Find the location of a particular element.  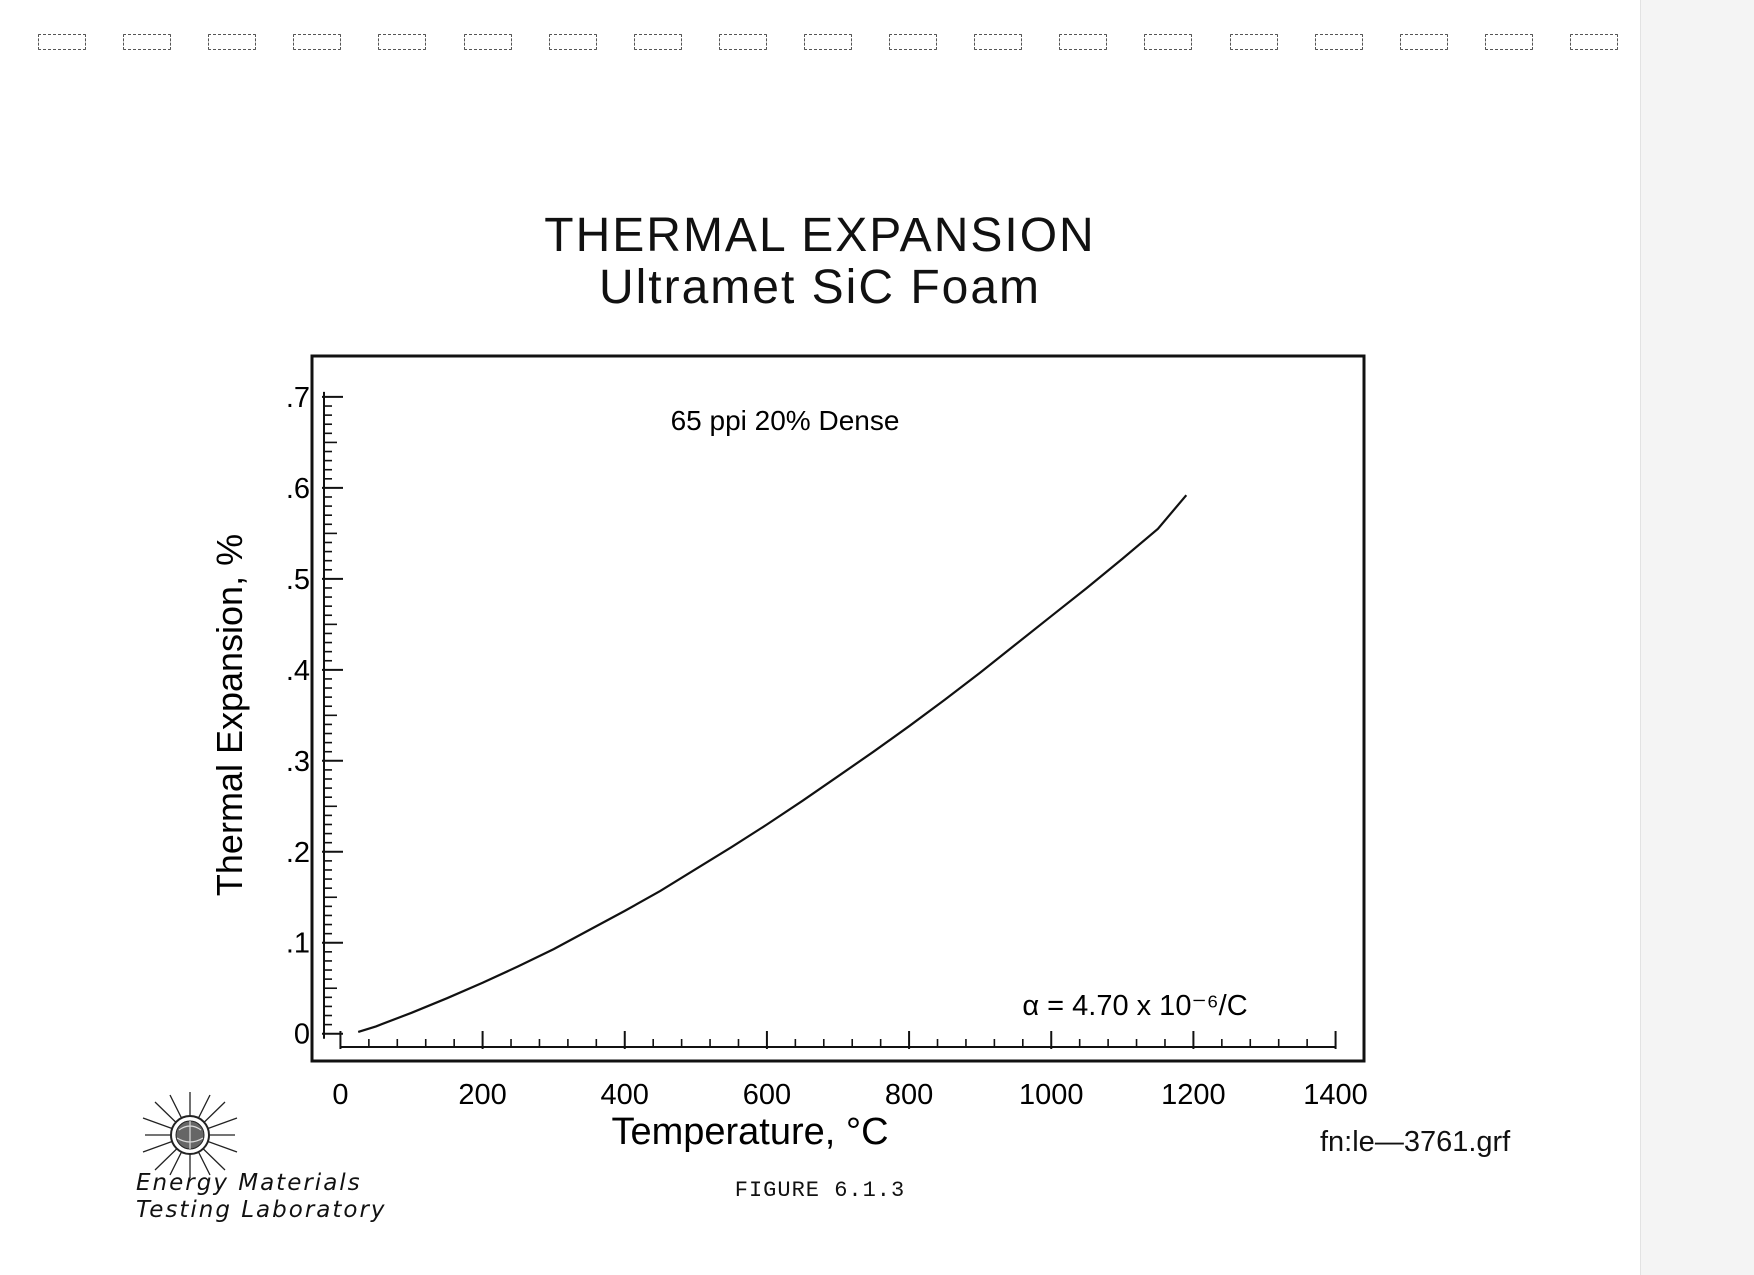

x-axis: 0 200 400 600 800 1000 1200 1400 is located at coordinates (850, 1071).